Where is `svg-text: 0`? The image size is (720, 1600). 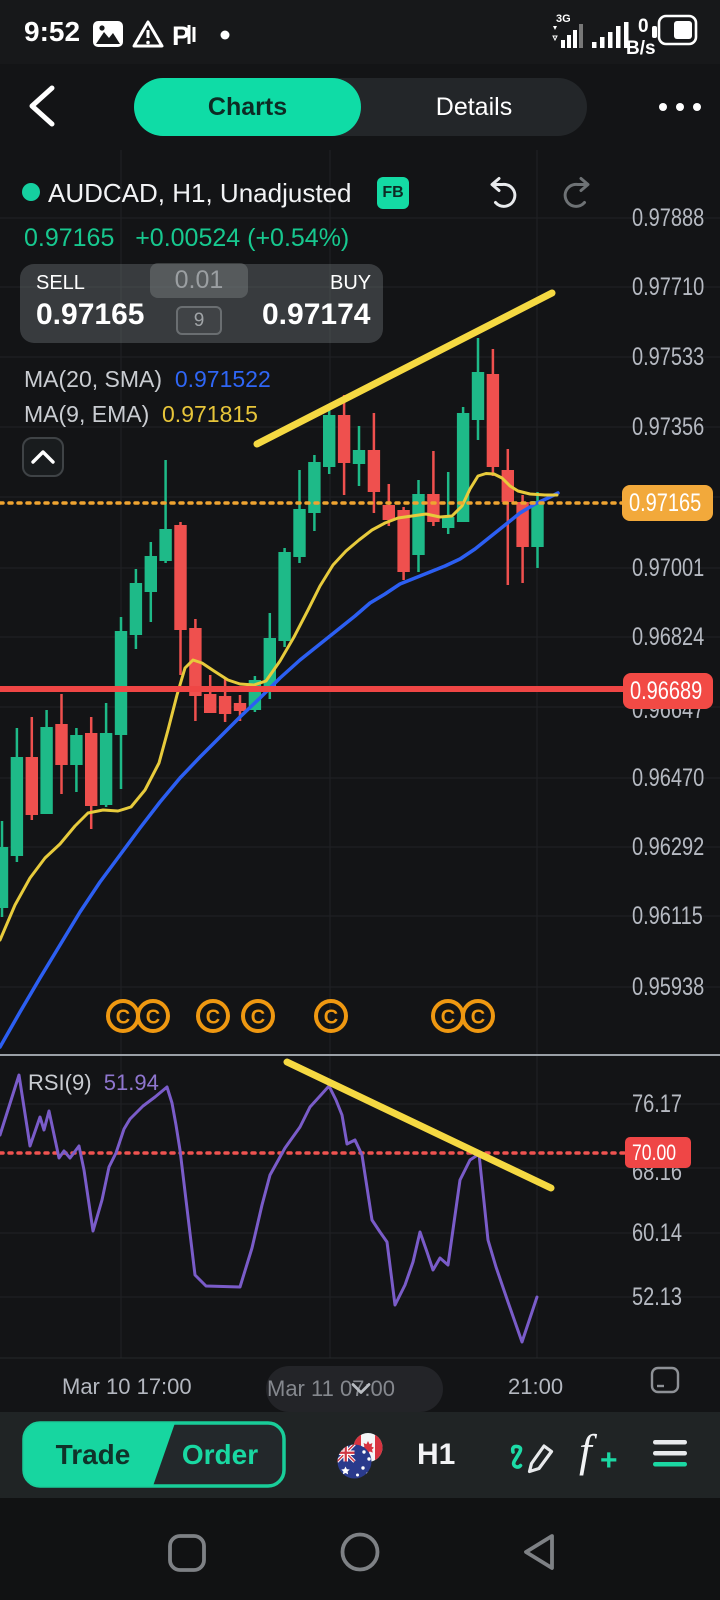 svg-text: 0 is located at coordinates (643, 26).